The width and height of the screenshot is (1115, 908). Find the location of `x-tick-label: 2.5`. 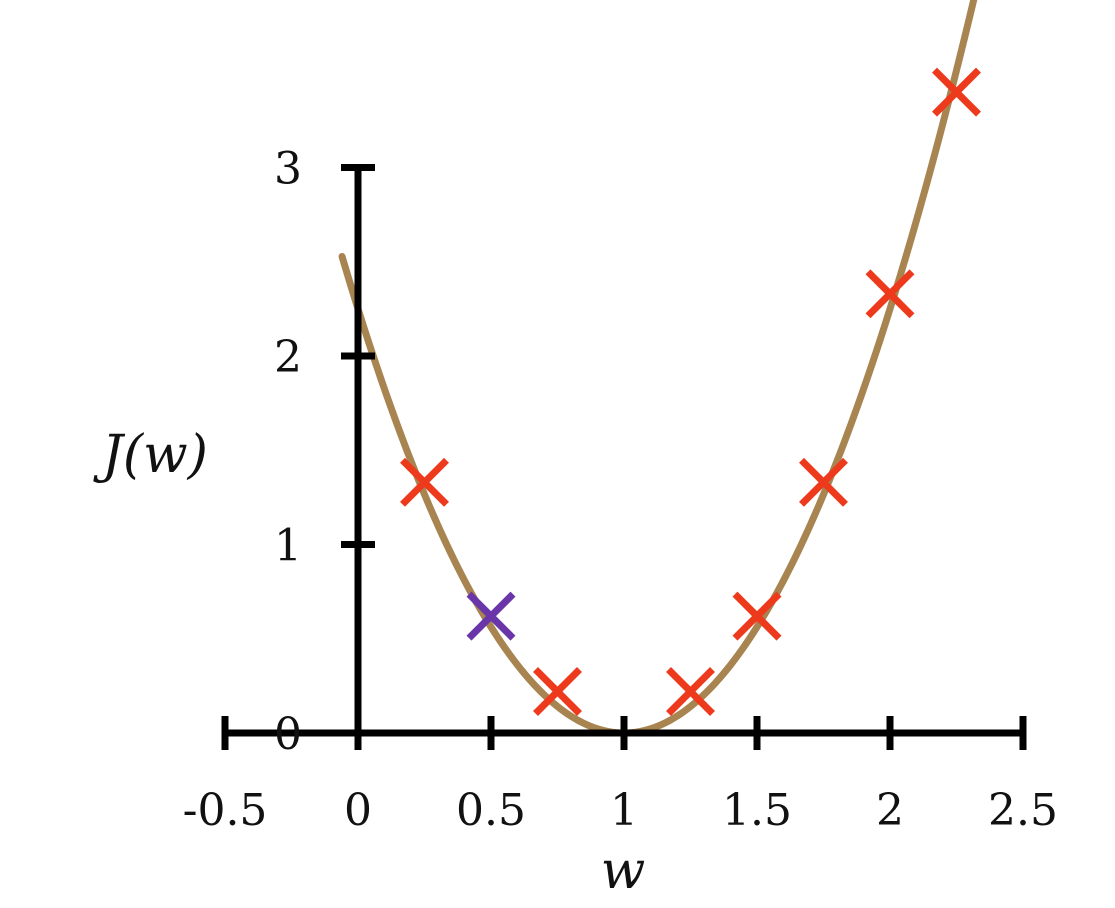

x-tick-label: 2.5 is located at coordinates (1023, 810).